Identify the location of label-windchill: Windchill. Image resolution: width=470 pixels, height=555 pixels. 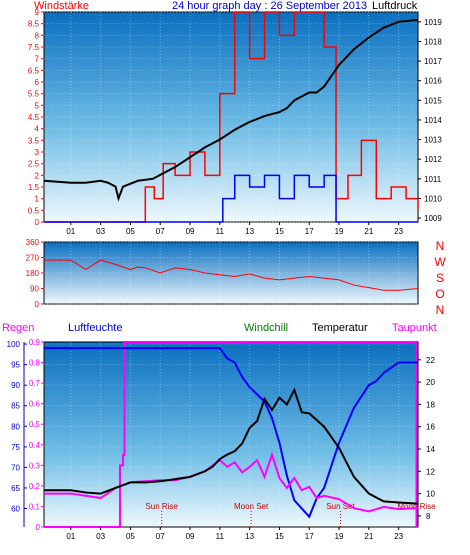
(266, 328).